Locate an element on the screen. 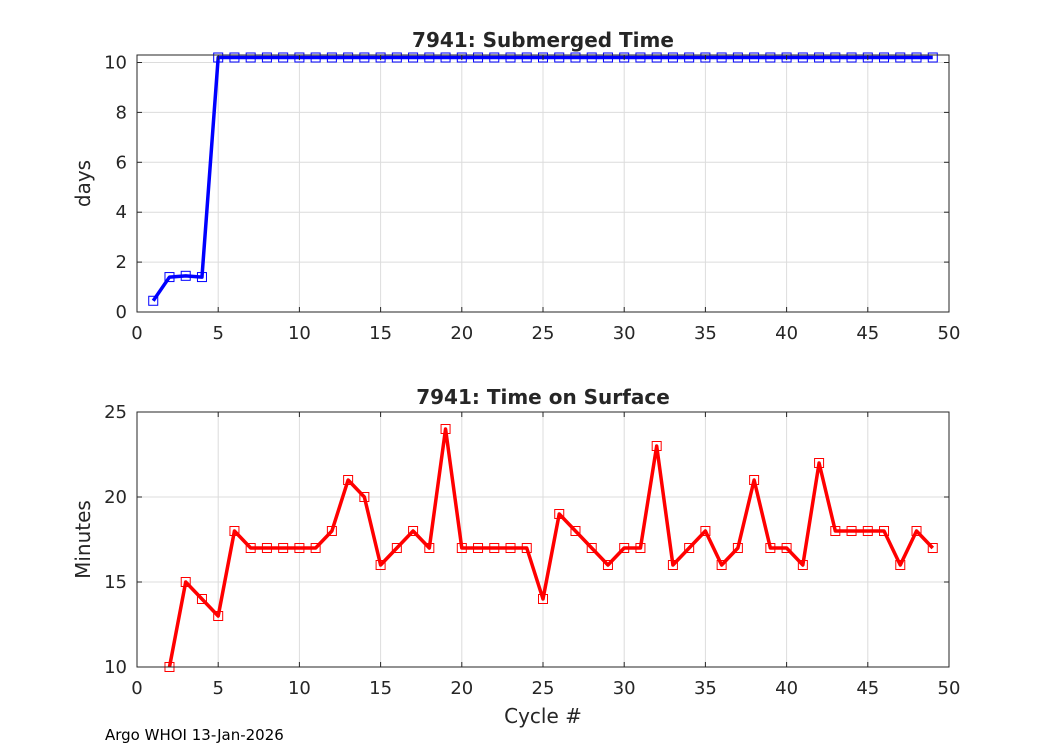 The height and width of the screenshot is (750, 1050). y-tick-label: 20 is located at coordinates (115, 497).